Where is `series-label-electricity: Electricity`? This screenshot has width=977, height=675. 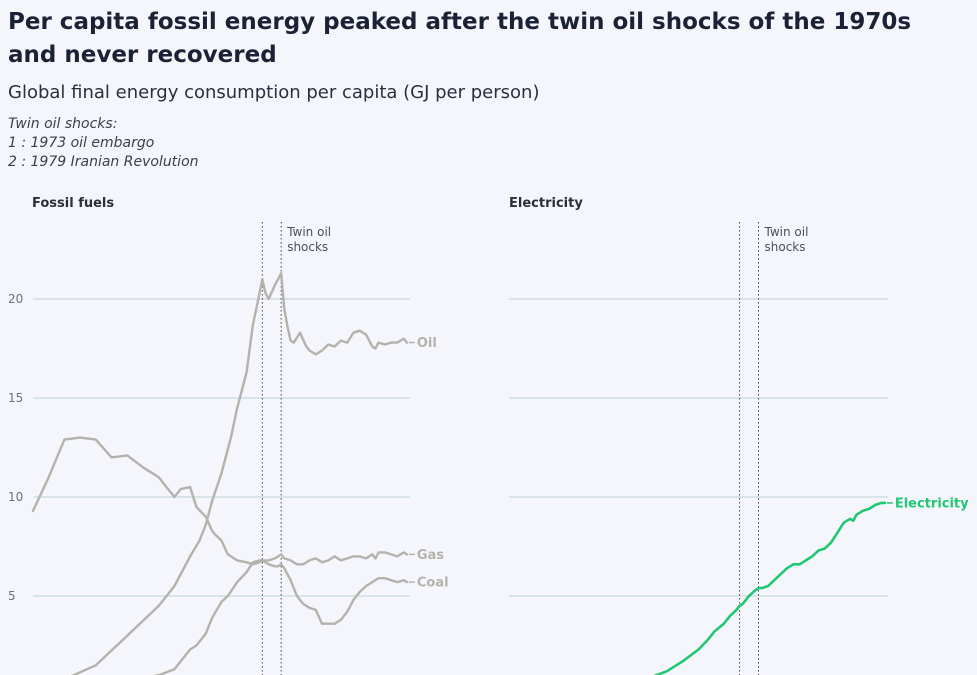
series-label-electricity: Electricity is located at coordinates (932, 503).